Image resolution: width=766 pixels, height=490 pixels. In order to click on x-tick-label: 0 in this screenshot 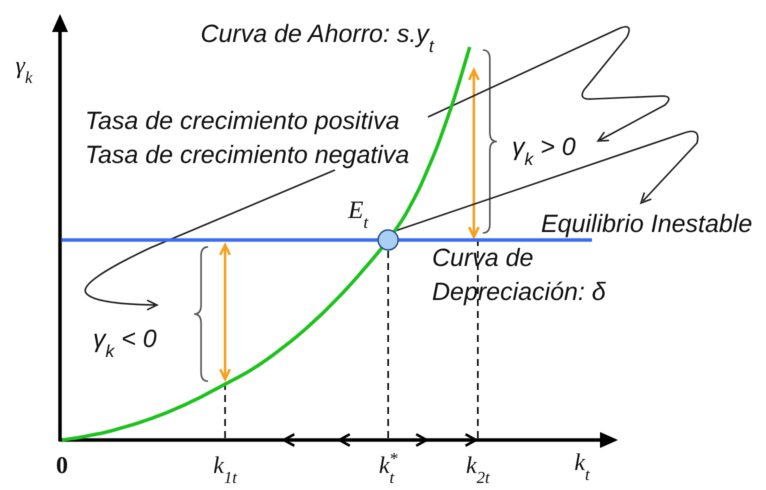, I will do `click(62, 466)`.